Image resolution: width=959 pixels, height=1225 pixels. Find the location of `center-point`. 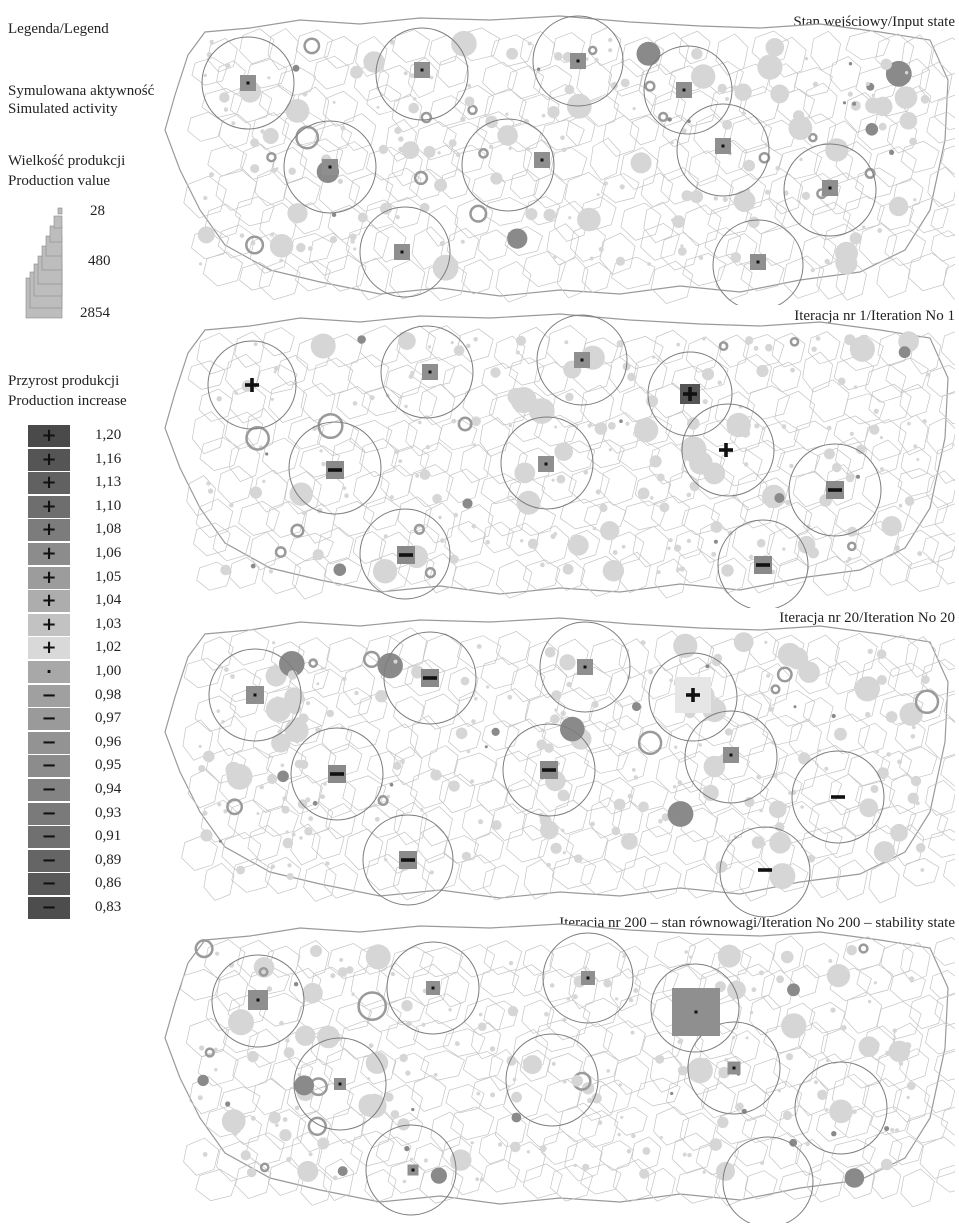

center-point is located at coordinates (433, 988).